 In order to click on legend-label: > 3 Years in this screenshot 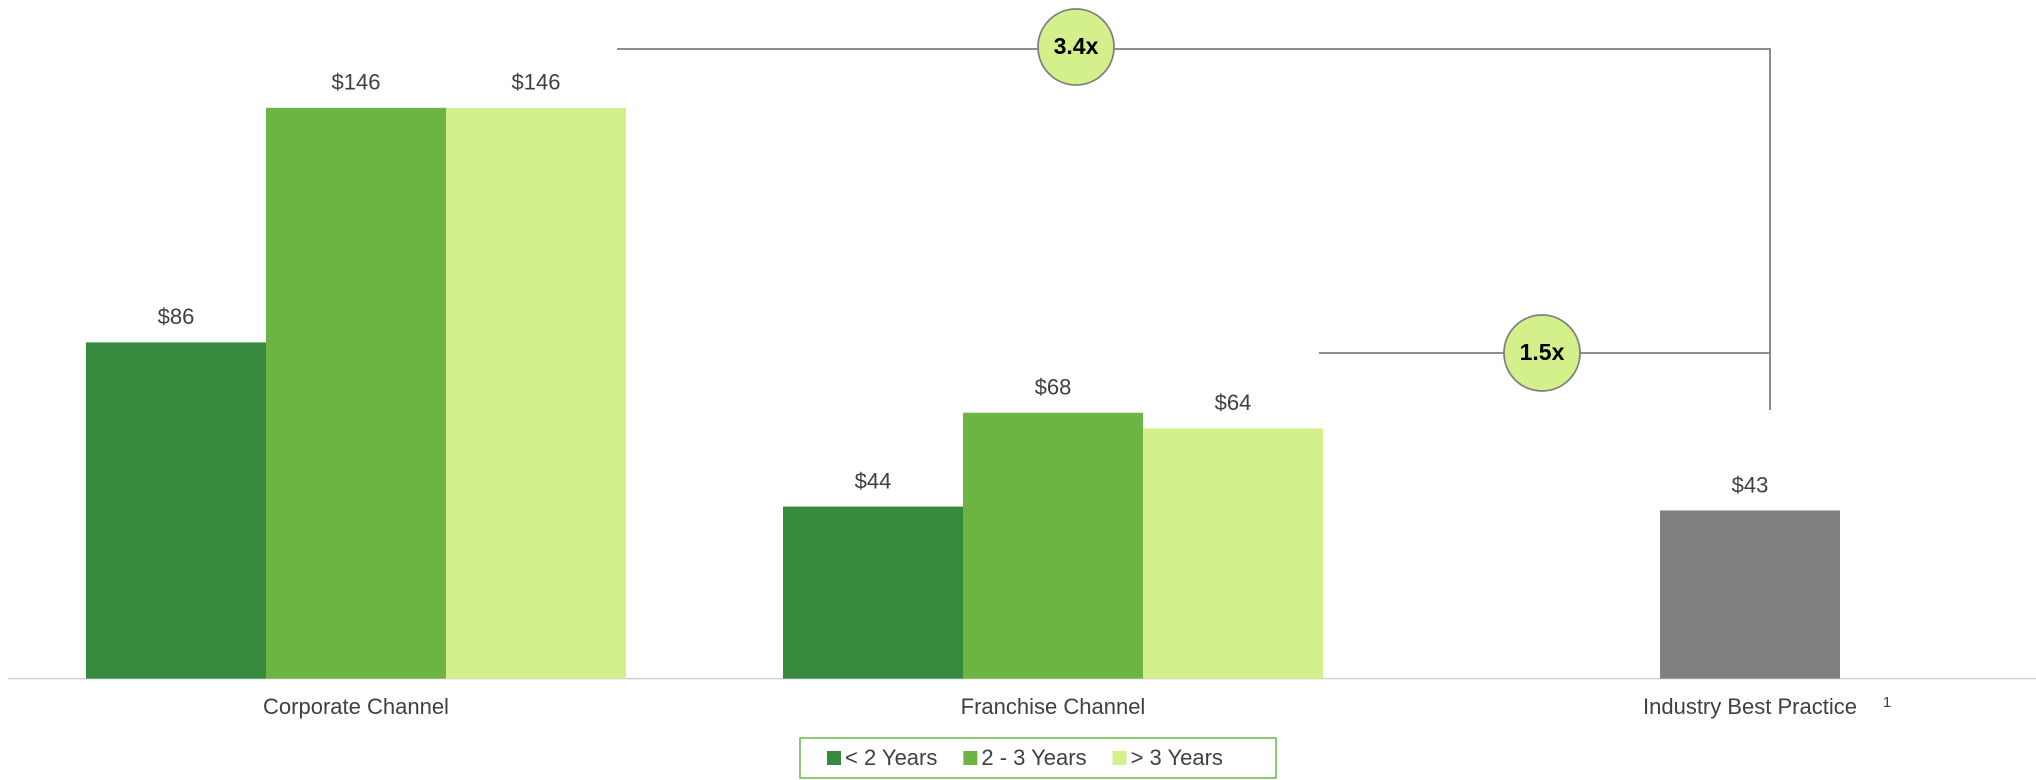, I will do `click(1177, 757)`.